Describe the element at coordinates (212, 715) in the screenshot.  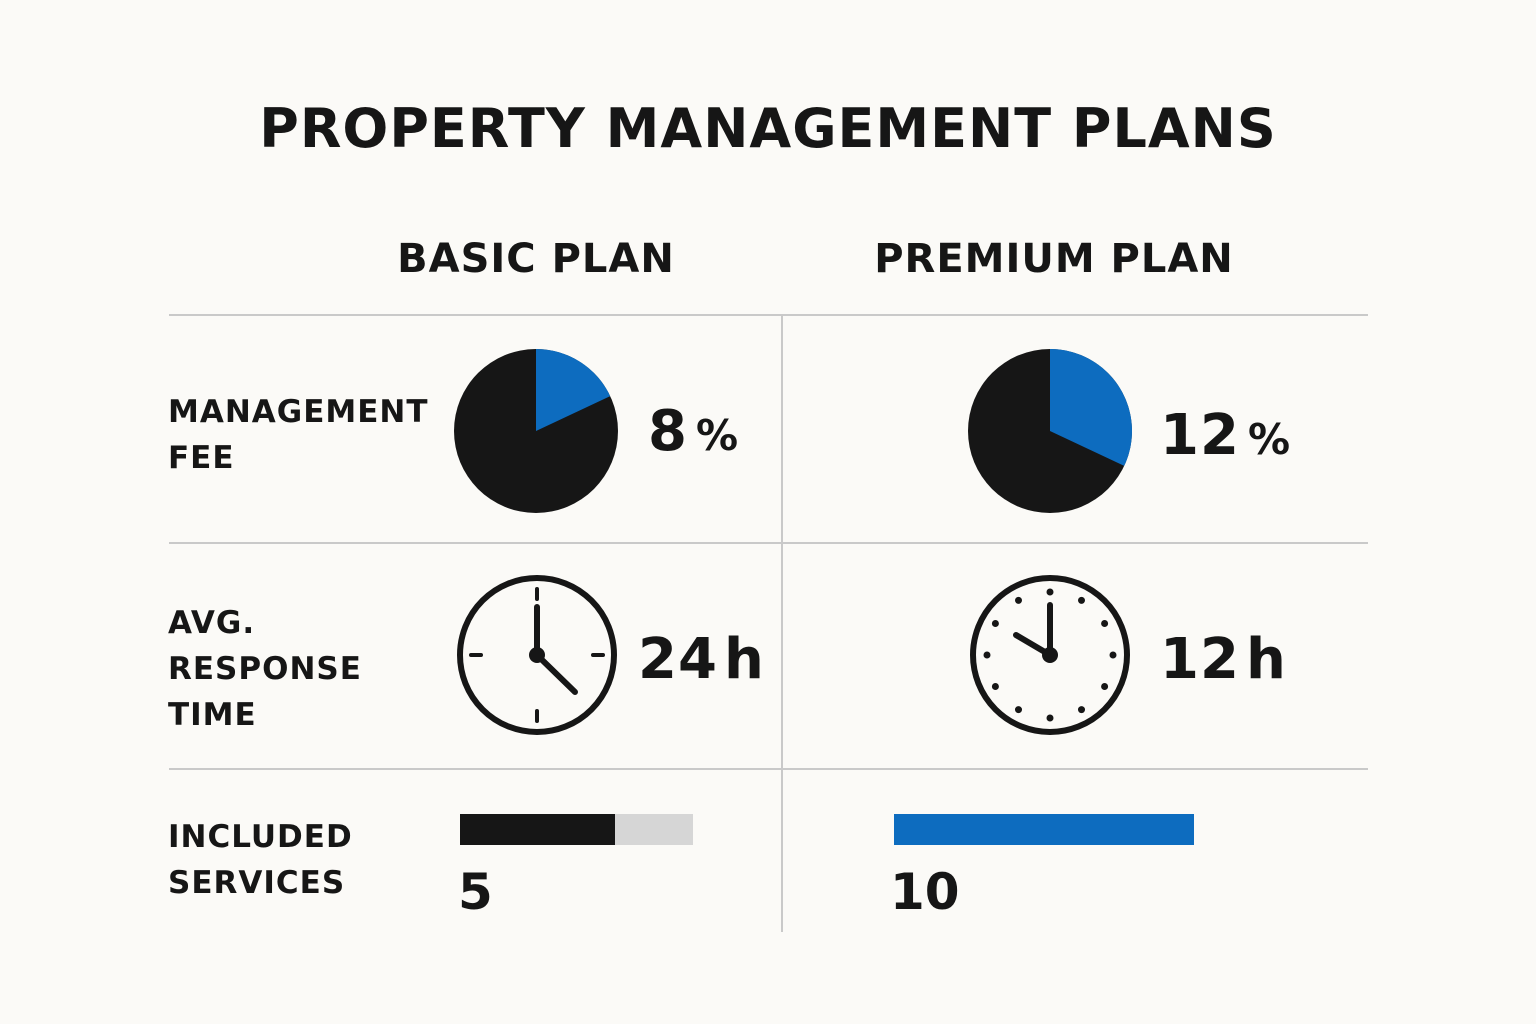
I see `row-label-line: TIME` at that location.